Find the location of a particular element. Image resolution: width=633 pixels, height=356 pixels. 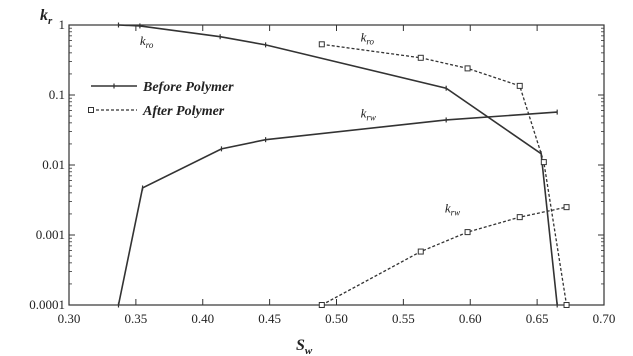

legend-label: Before Polymer is located at coordinates (188, 87).